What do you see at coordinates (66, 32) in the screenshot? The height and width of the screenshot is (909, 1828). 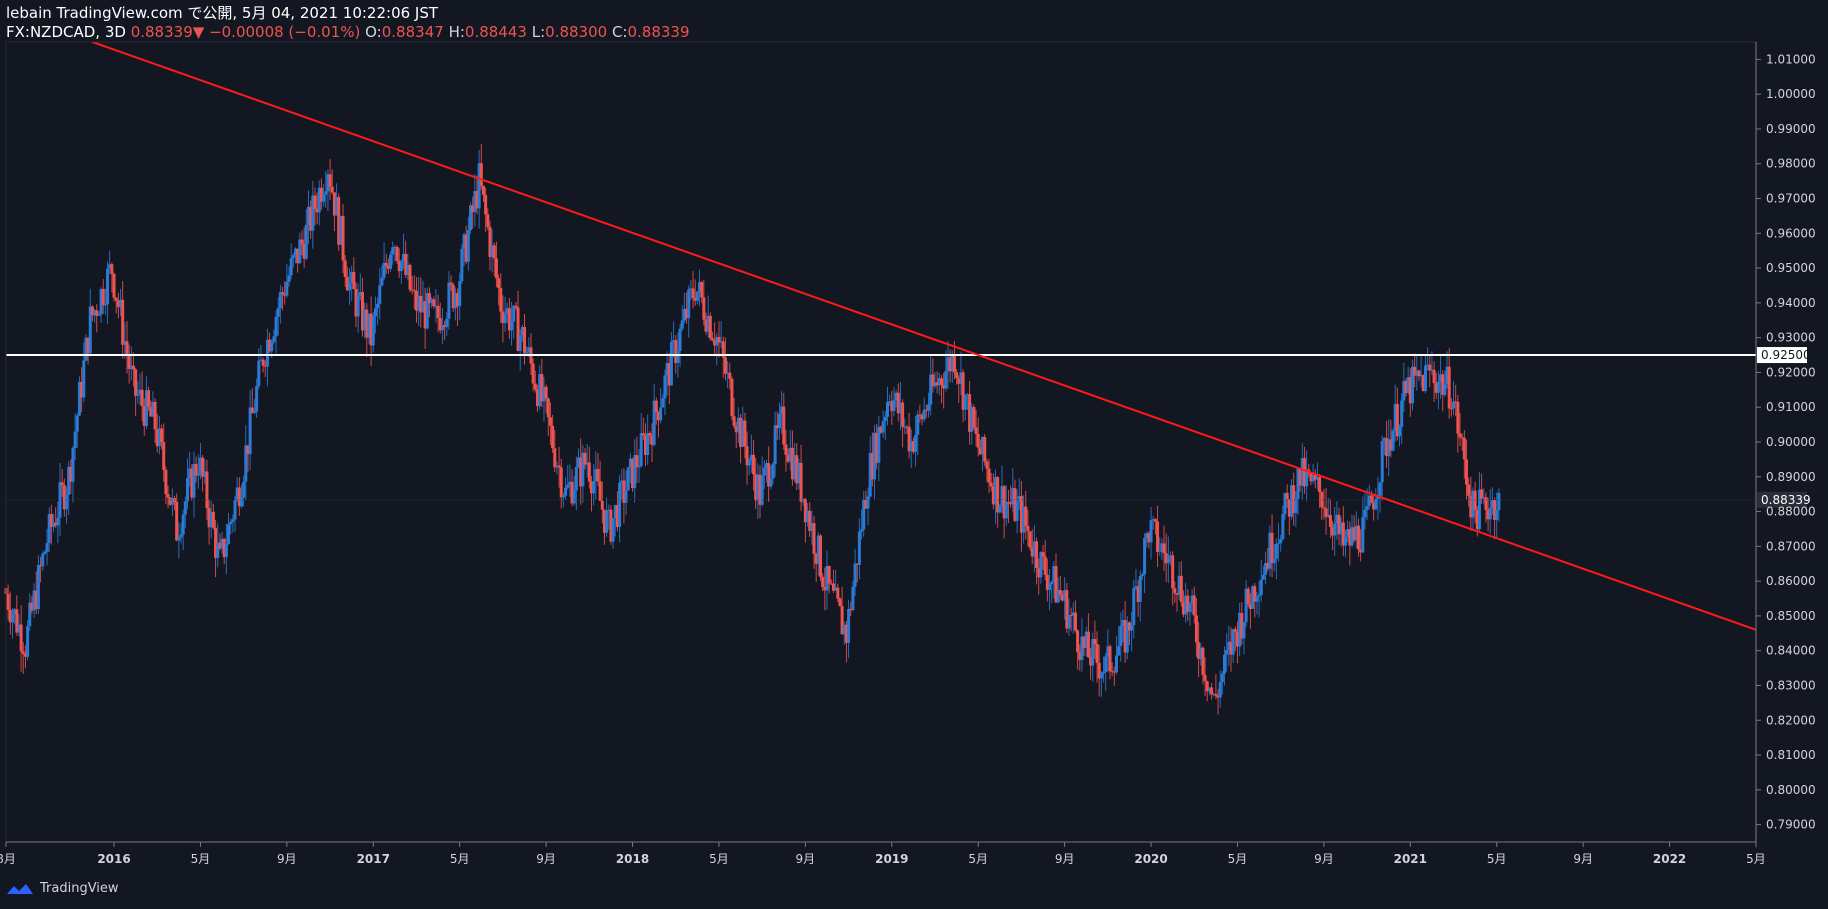 I see `symbol-label: FX:NZDCAD, 3D` at bounding box center [66, 32].